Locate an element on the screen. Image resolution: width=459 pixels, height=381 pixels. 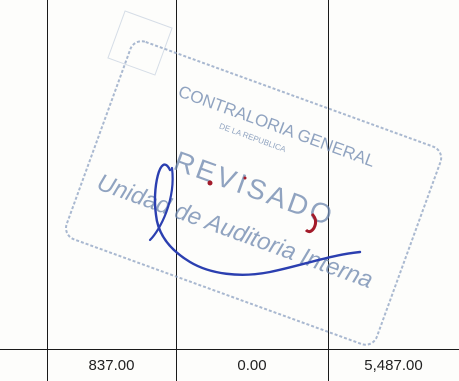
table-cell-value: 837.00 is located at coordinates (111, 365).